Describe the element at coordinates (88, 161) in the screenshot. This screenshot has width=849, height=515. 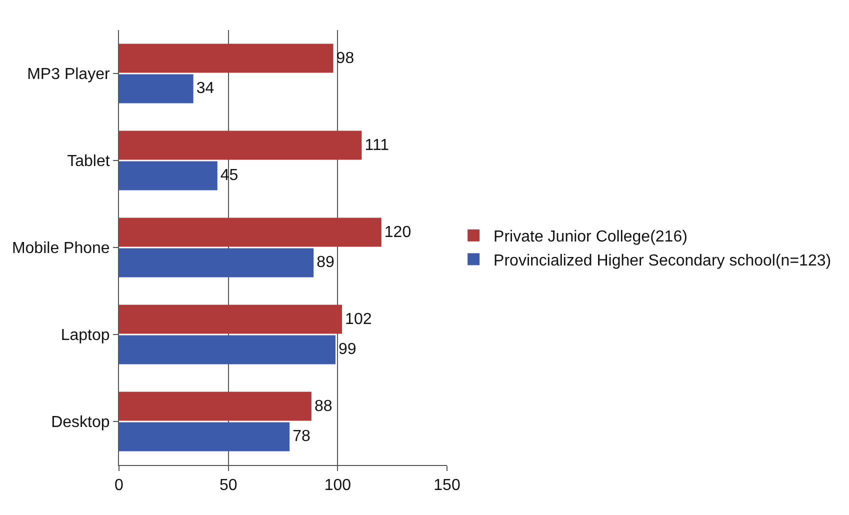
I see `y-tick-label: Tablet` at that location.